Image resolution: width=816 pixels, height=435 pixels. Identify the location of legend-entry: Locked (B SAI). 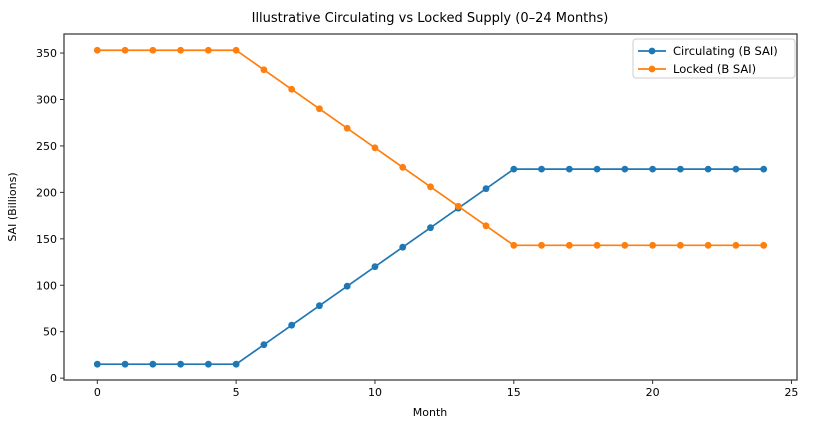
(697, 69).